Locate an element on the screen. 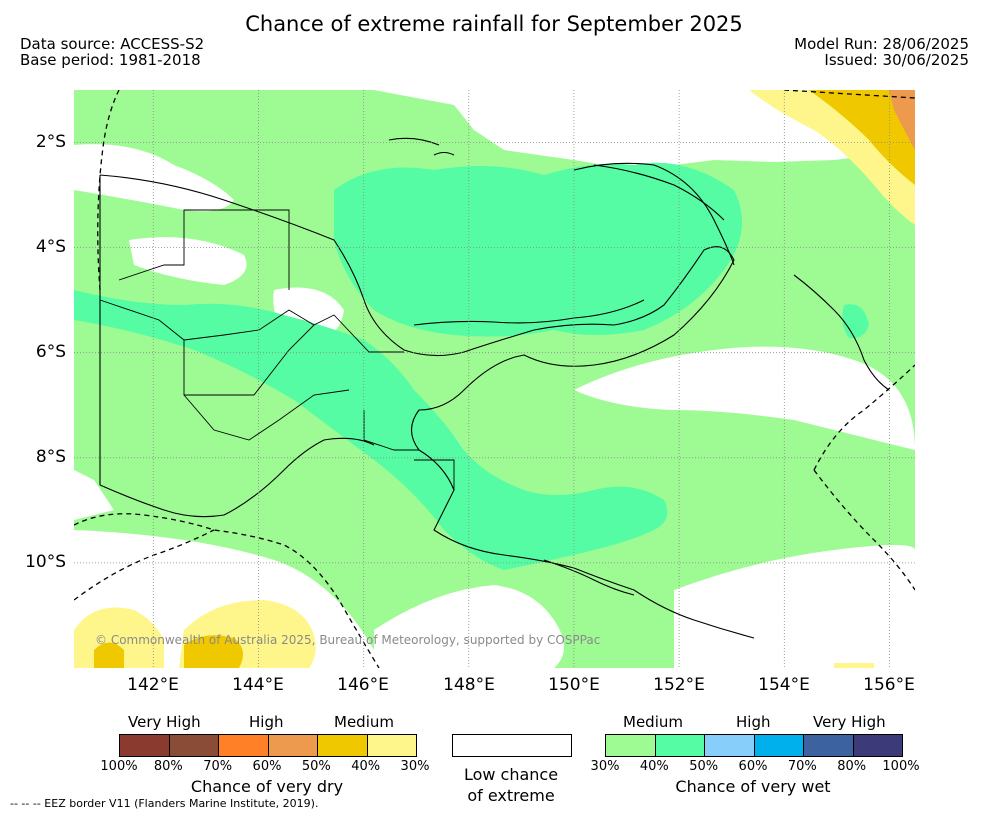 This screenshot has width=988, height=816. low-region-south-mid is located at coordinates (469, 626).